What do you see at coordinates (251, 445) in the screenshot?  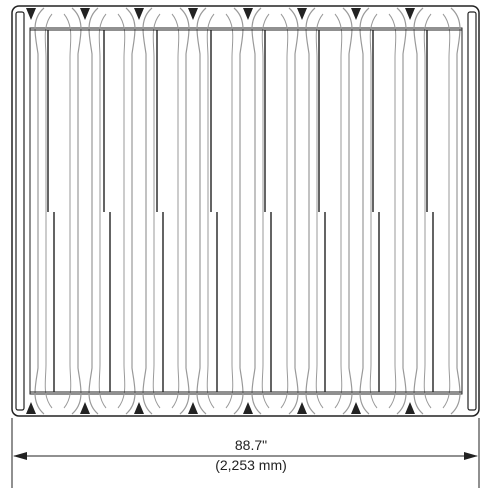 I see `dimension-label-inches: 88.7"` at bounding box center [251, 445].